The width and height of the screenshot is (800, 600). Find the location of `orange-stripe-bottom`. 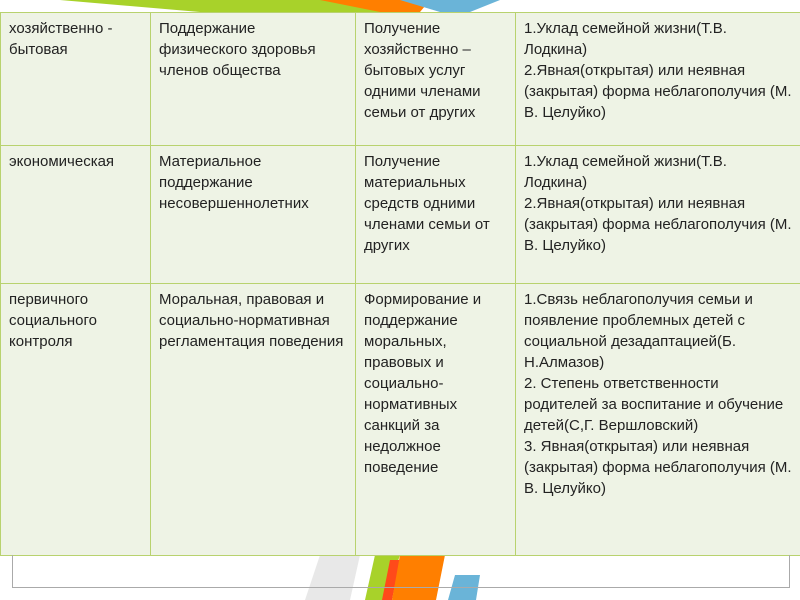

orange-stripe-bottom is located at coordinates (418, 577).